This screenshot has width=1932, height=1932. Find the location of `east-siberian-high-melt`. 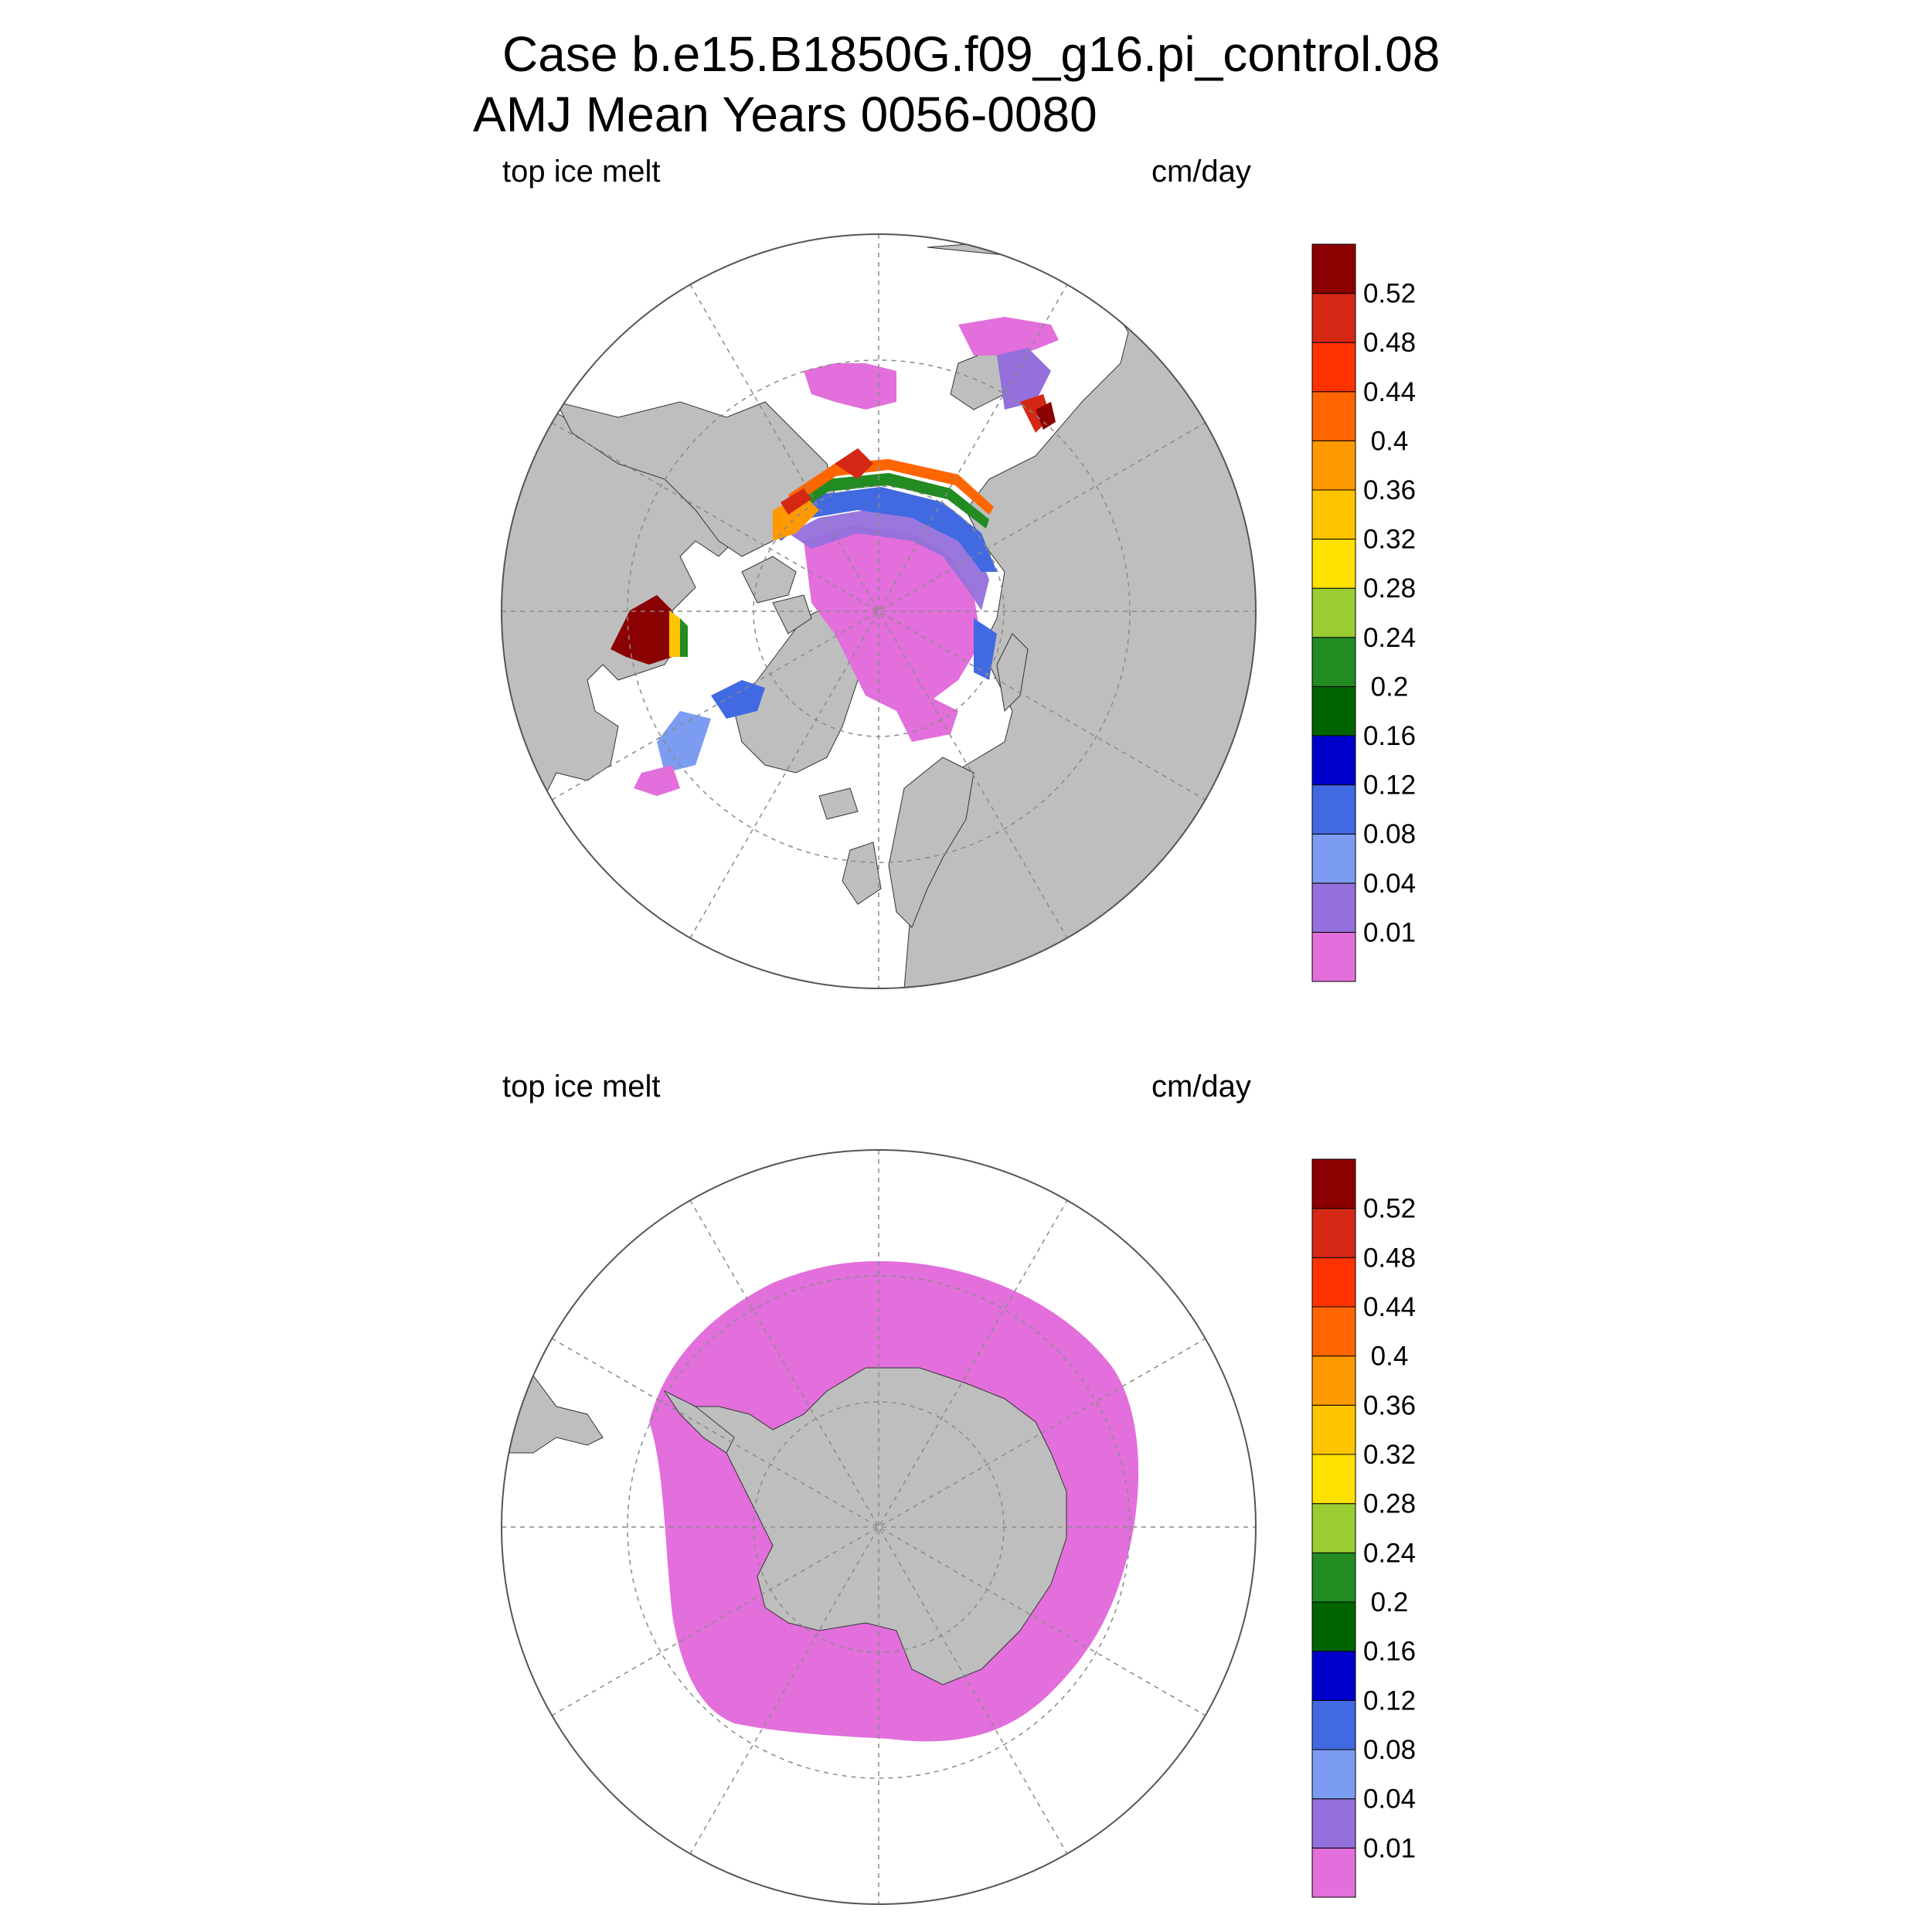

east-siberian-high-melt is located at coordinates (796, 502).